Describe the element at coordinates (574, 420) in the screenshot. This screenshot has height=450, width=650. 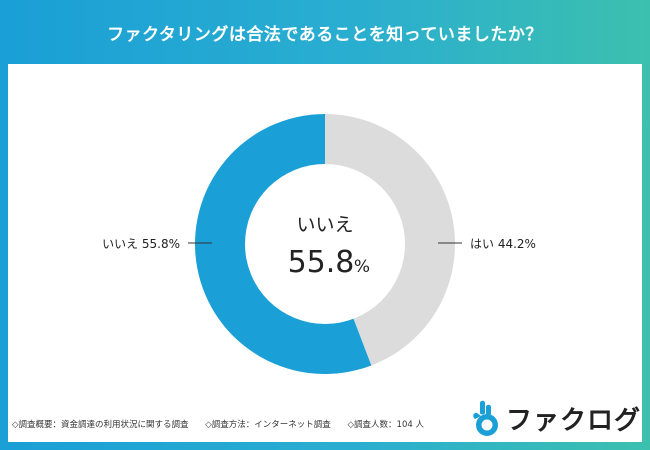
I see `logo-text: ファクログ` at that location.